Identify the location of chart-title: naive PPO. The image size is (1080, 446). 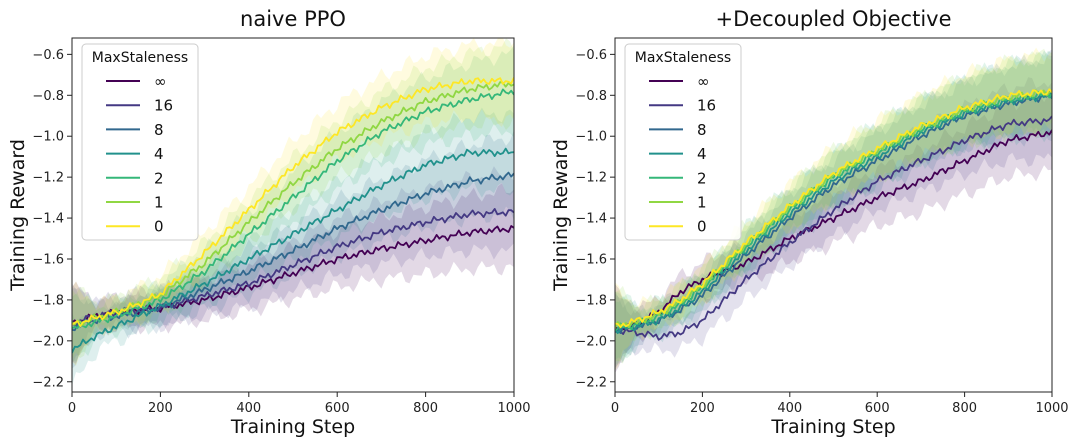
(293, 19).